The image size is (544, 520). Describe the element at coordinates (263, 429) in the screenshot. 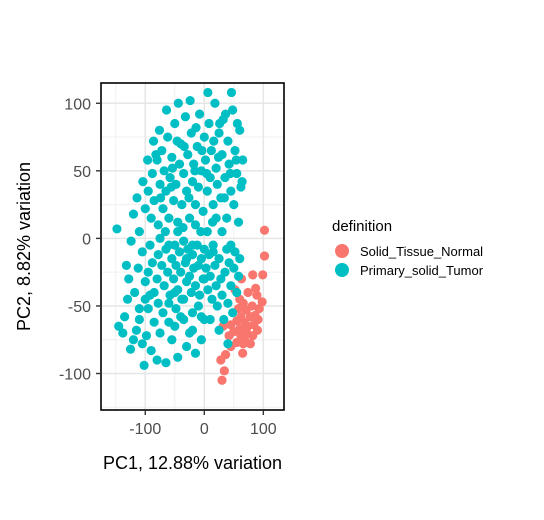

I see `x-tick-label: 100` at that location.